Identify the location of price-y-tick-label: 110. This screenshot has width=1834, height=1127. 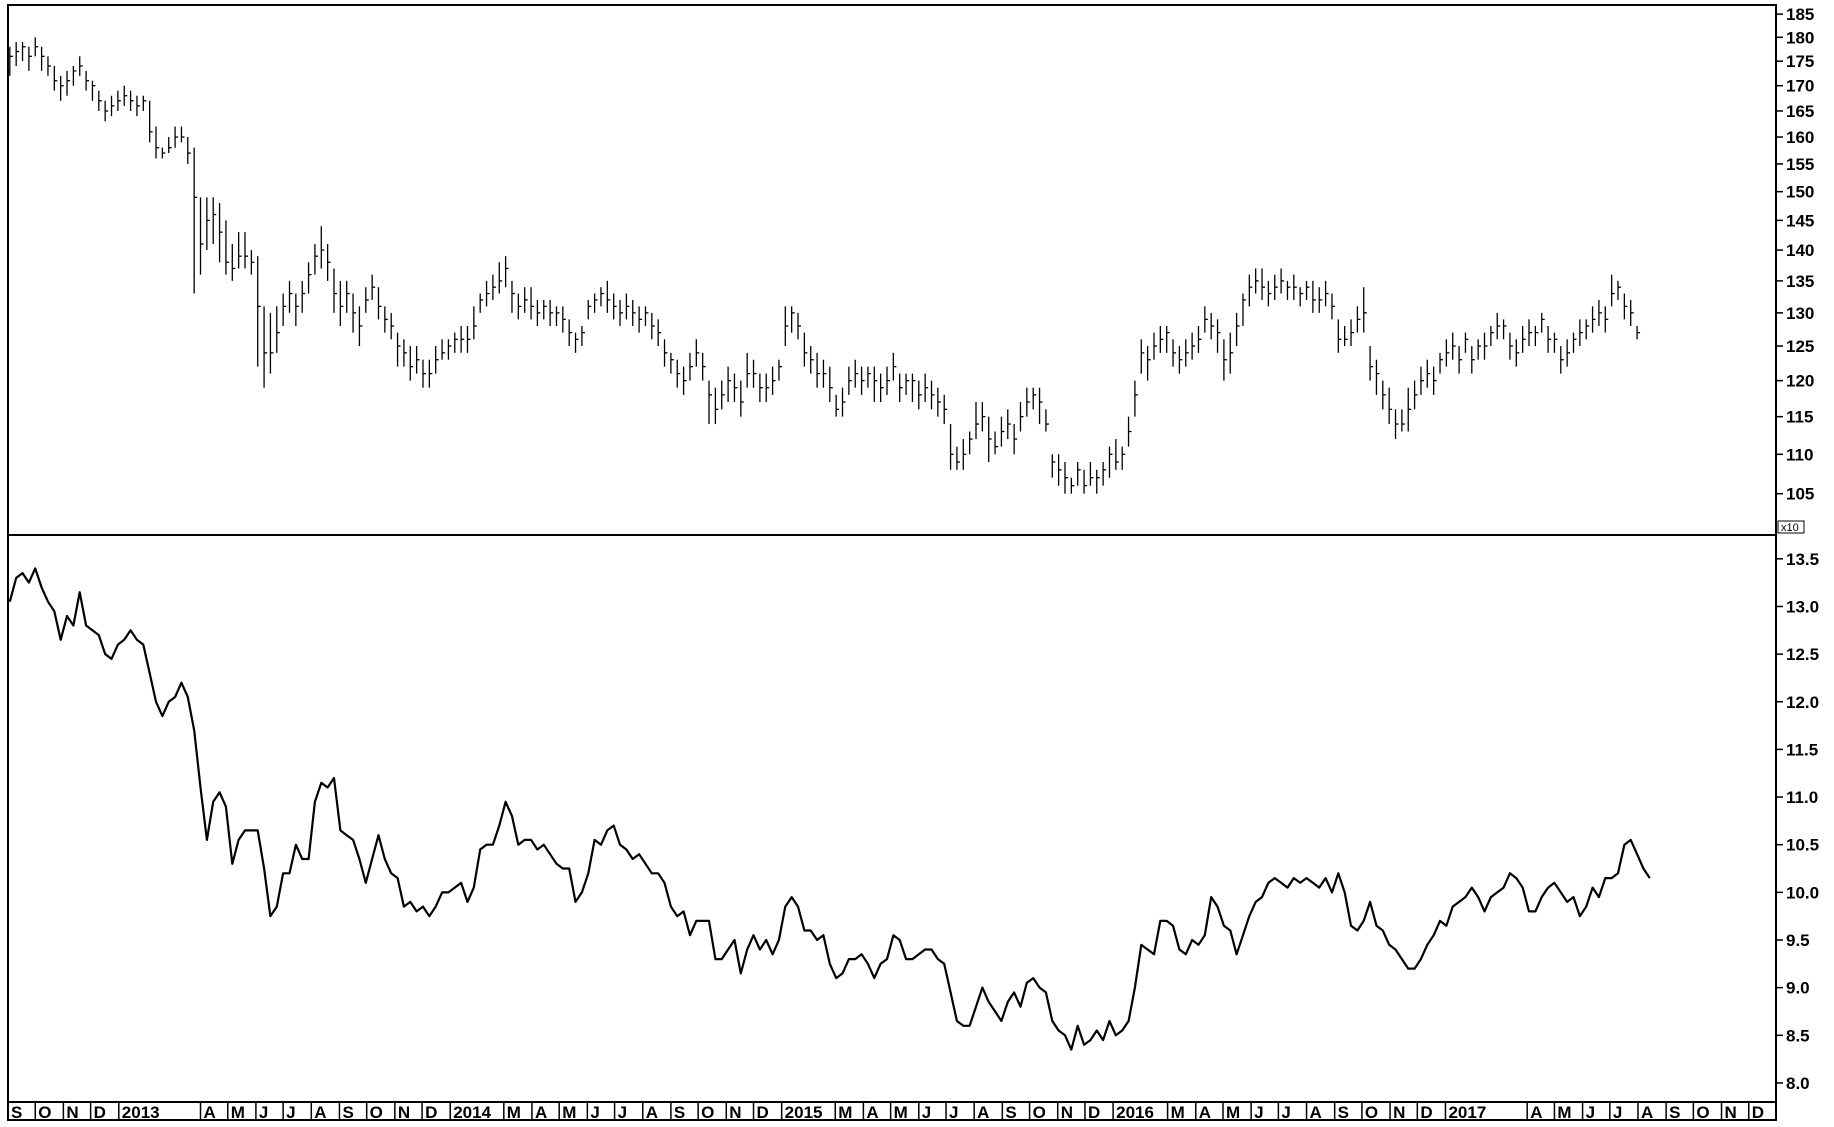
(1799, 454).